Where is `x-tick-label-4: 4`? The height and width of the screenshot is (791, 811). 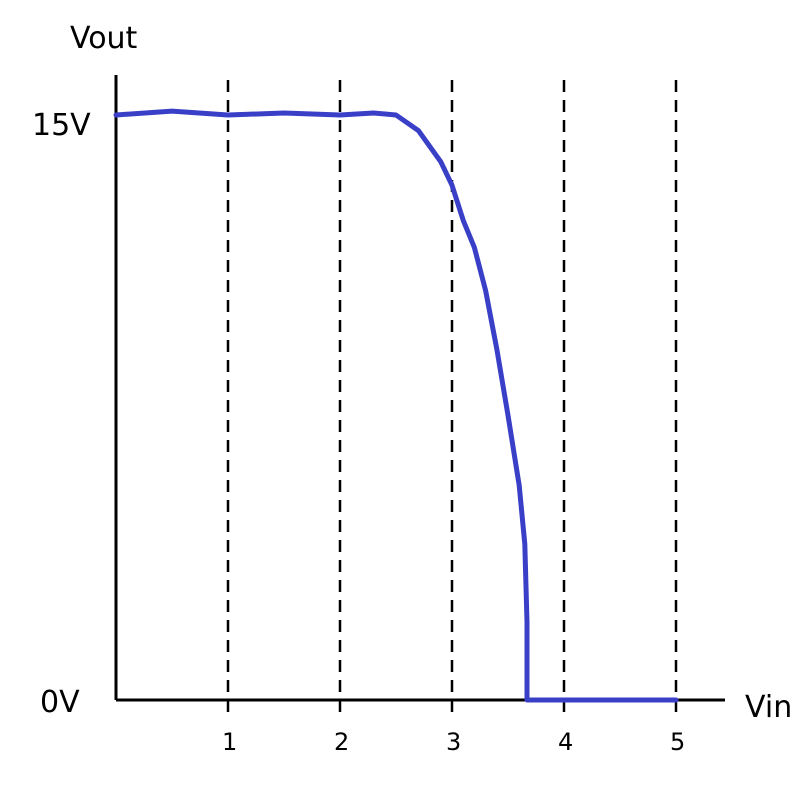 x-tick-label-4: 4 is located at coordinates (565, 742).